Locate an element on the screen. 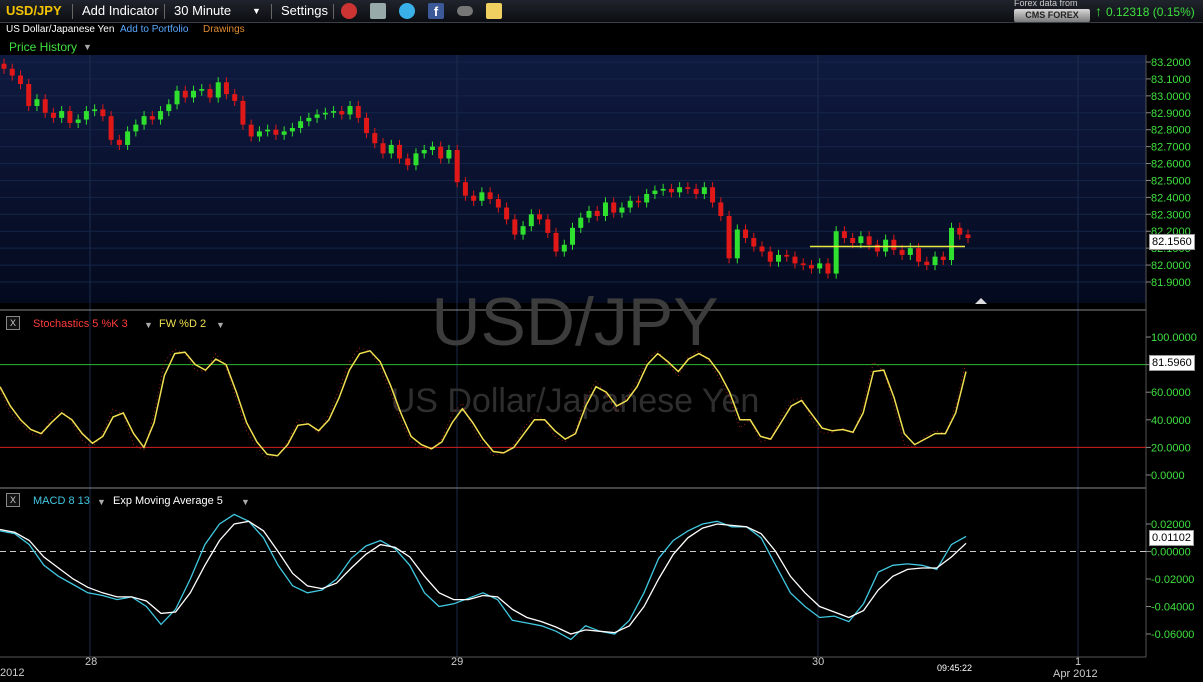  ema-line is located at coordinates (483, 577).